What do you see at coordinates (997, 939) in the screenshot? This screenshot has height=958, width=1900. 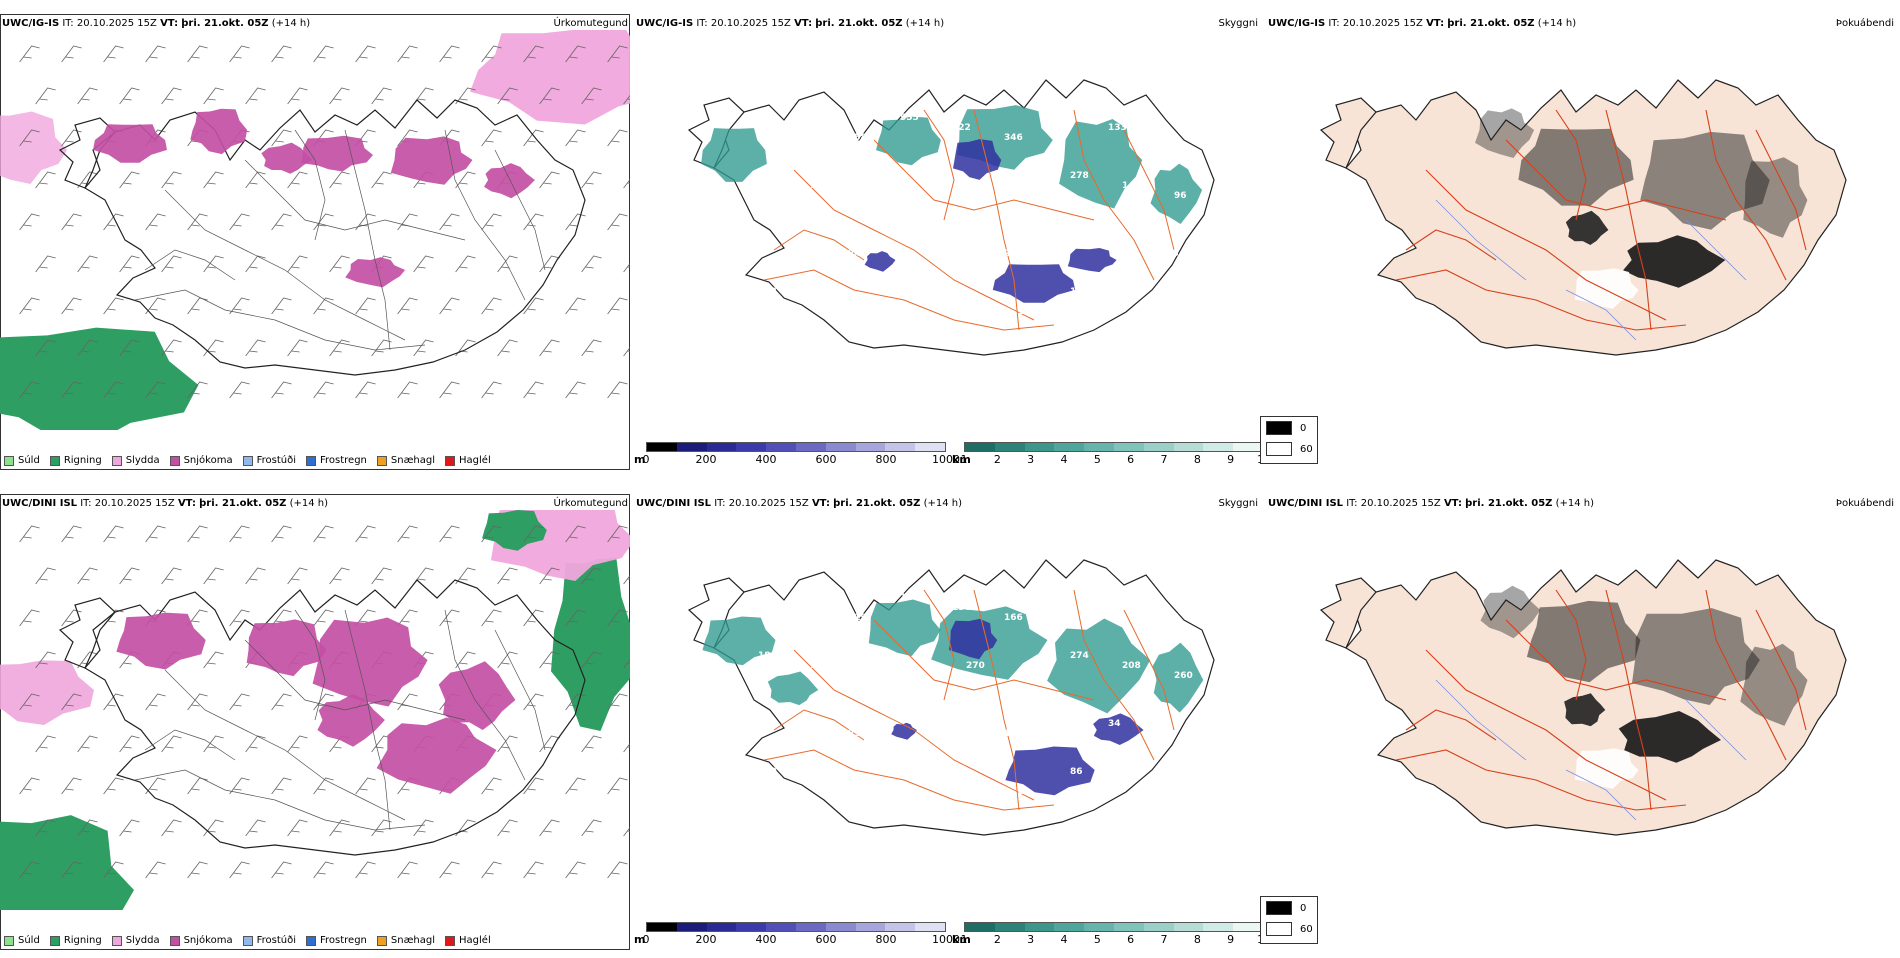 I see `colorbar-tick: 2` at bounding box center [997, 939].